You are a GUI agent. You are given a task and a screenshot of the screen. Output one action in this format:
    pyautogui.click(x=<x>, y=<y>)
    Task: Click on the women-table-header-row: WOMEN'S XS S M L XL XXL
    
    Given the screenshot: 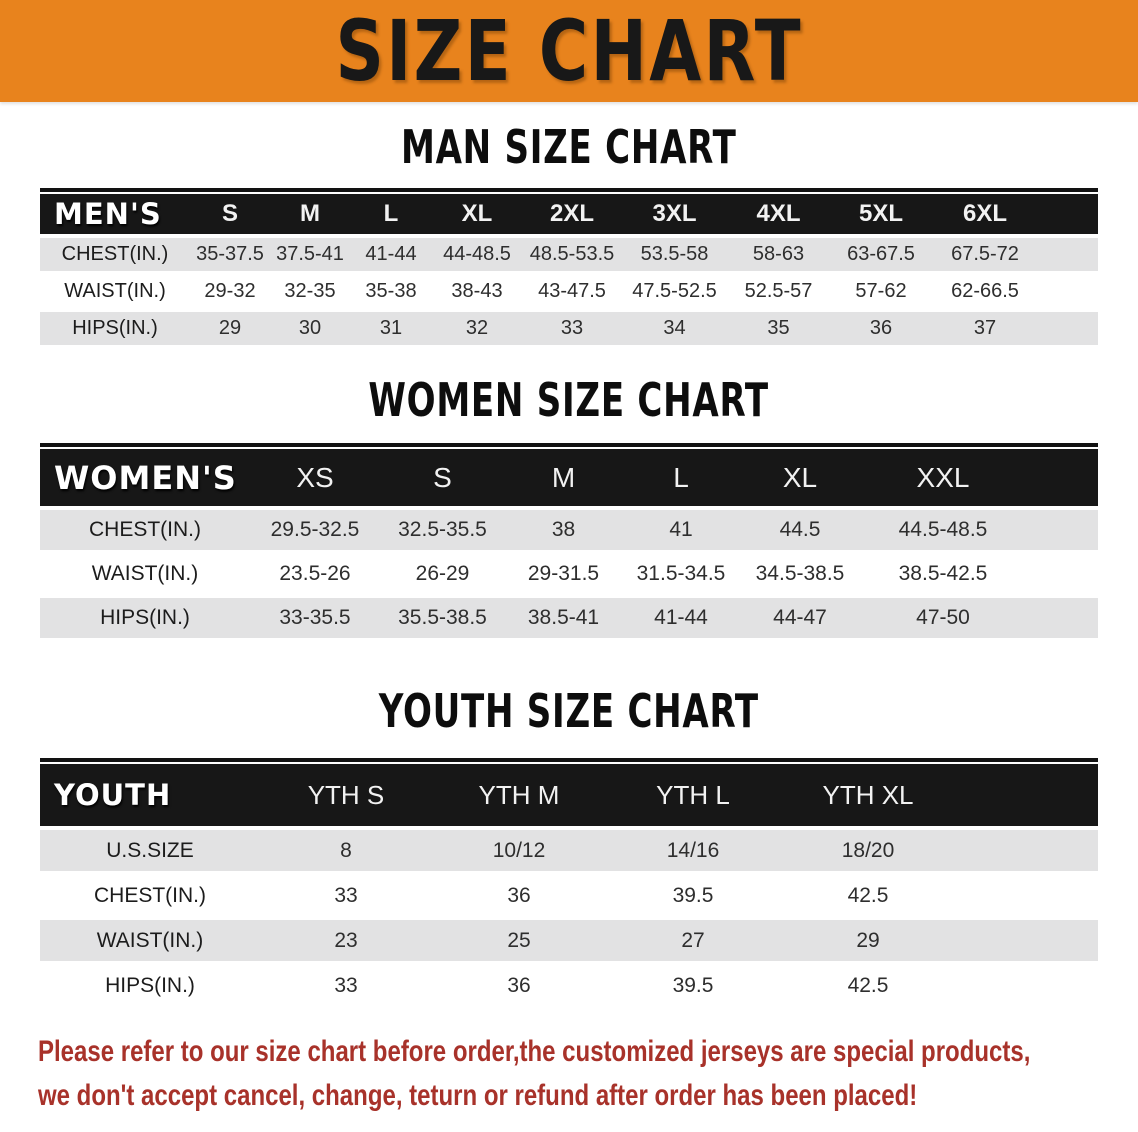 What is the action you would take?
    pyautogui.click(x=569, y=477)
    